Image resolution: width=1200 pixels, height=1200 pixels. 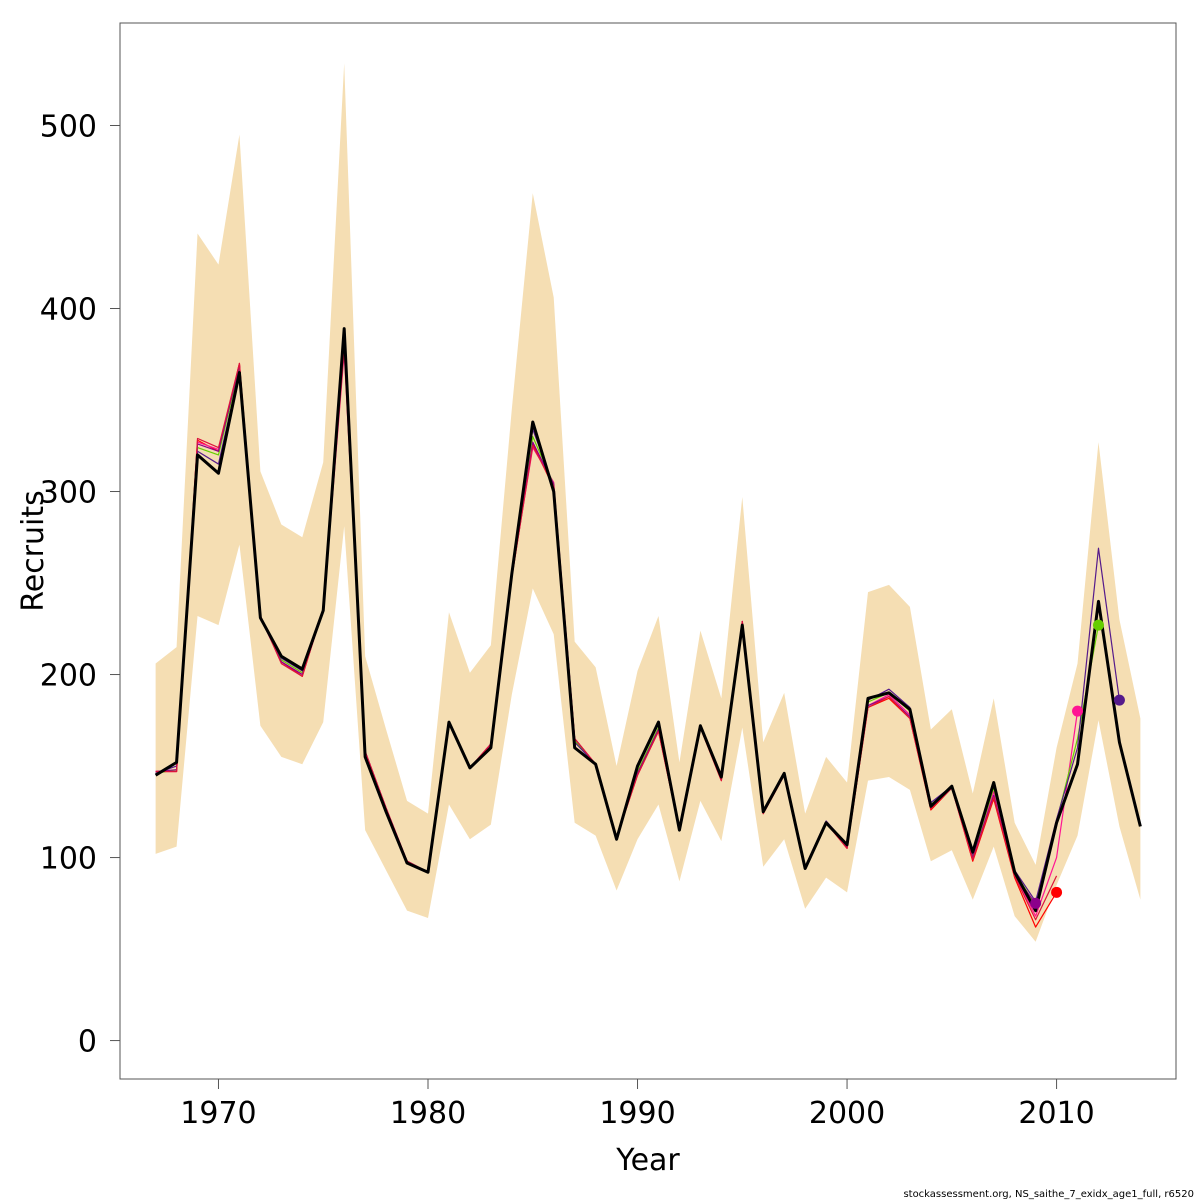 What do you see at coordinates (1078, 711) in the screenshot?
I see `terminal-point-2011` at bounding box center [1078, 711].